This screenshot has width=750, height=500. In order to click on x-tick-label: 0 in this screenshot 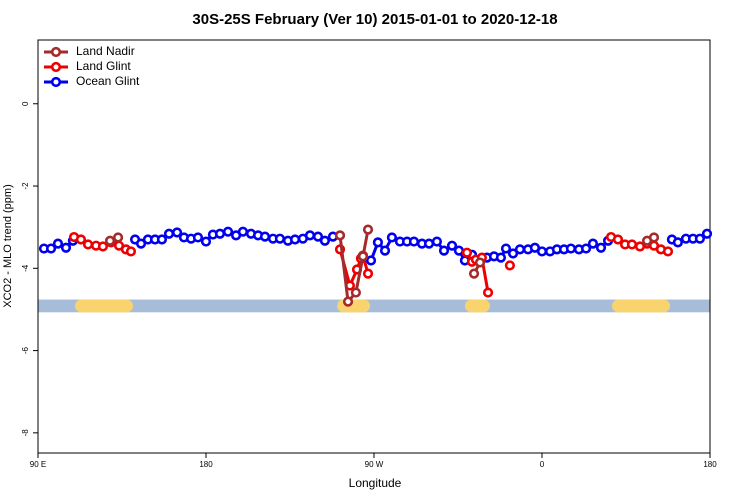, I will do `click(542, 464)`.